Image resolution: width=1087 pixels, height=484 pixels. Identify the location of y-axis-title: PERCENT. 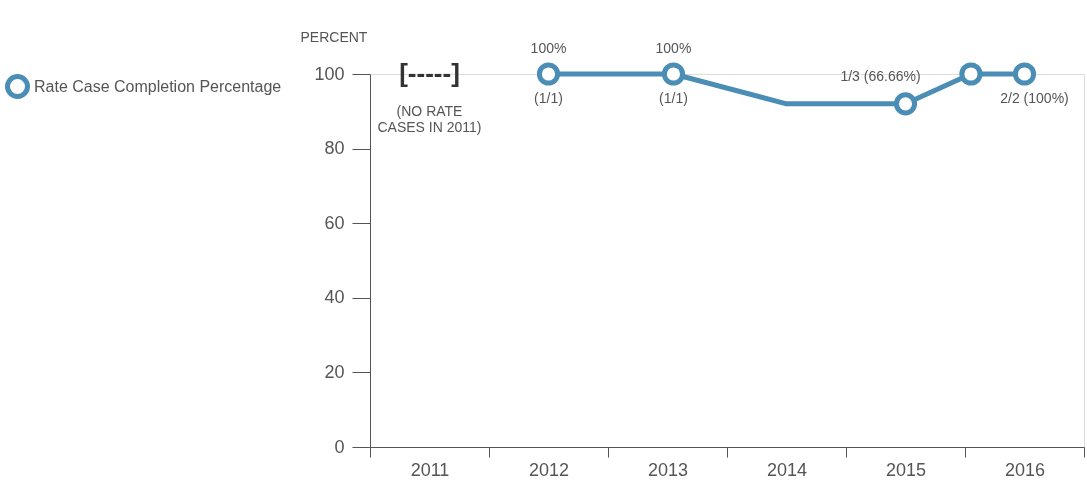
(334, 36).